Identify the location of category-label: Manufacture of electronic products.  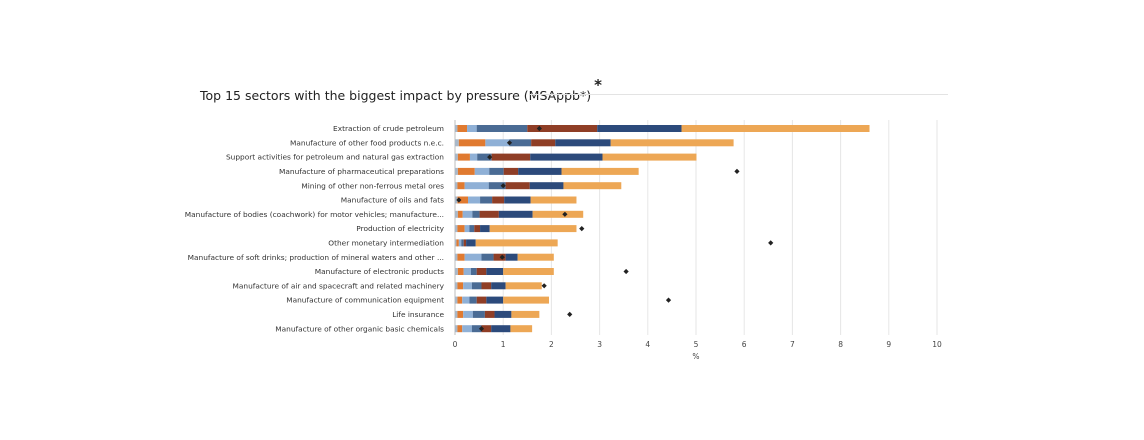
(379, 271).